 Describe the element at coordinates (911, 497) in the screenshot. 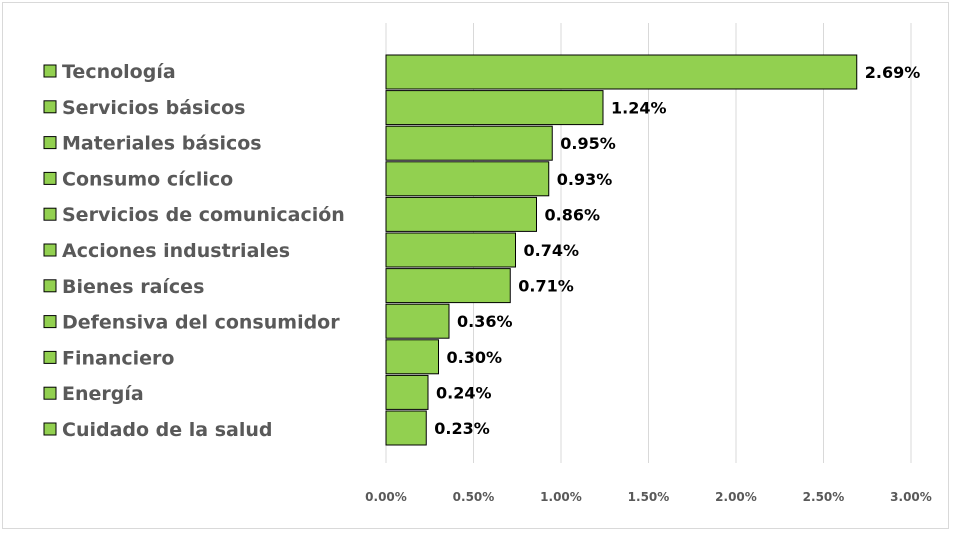

I see `x-tick-label: 3.00%` at that location.